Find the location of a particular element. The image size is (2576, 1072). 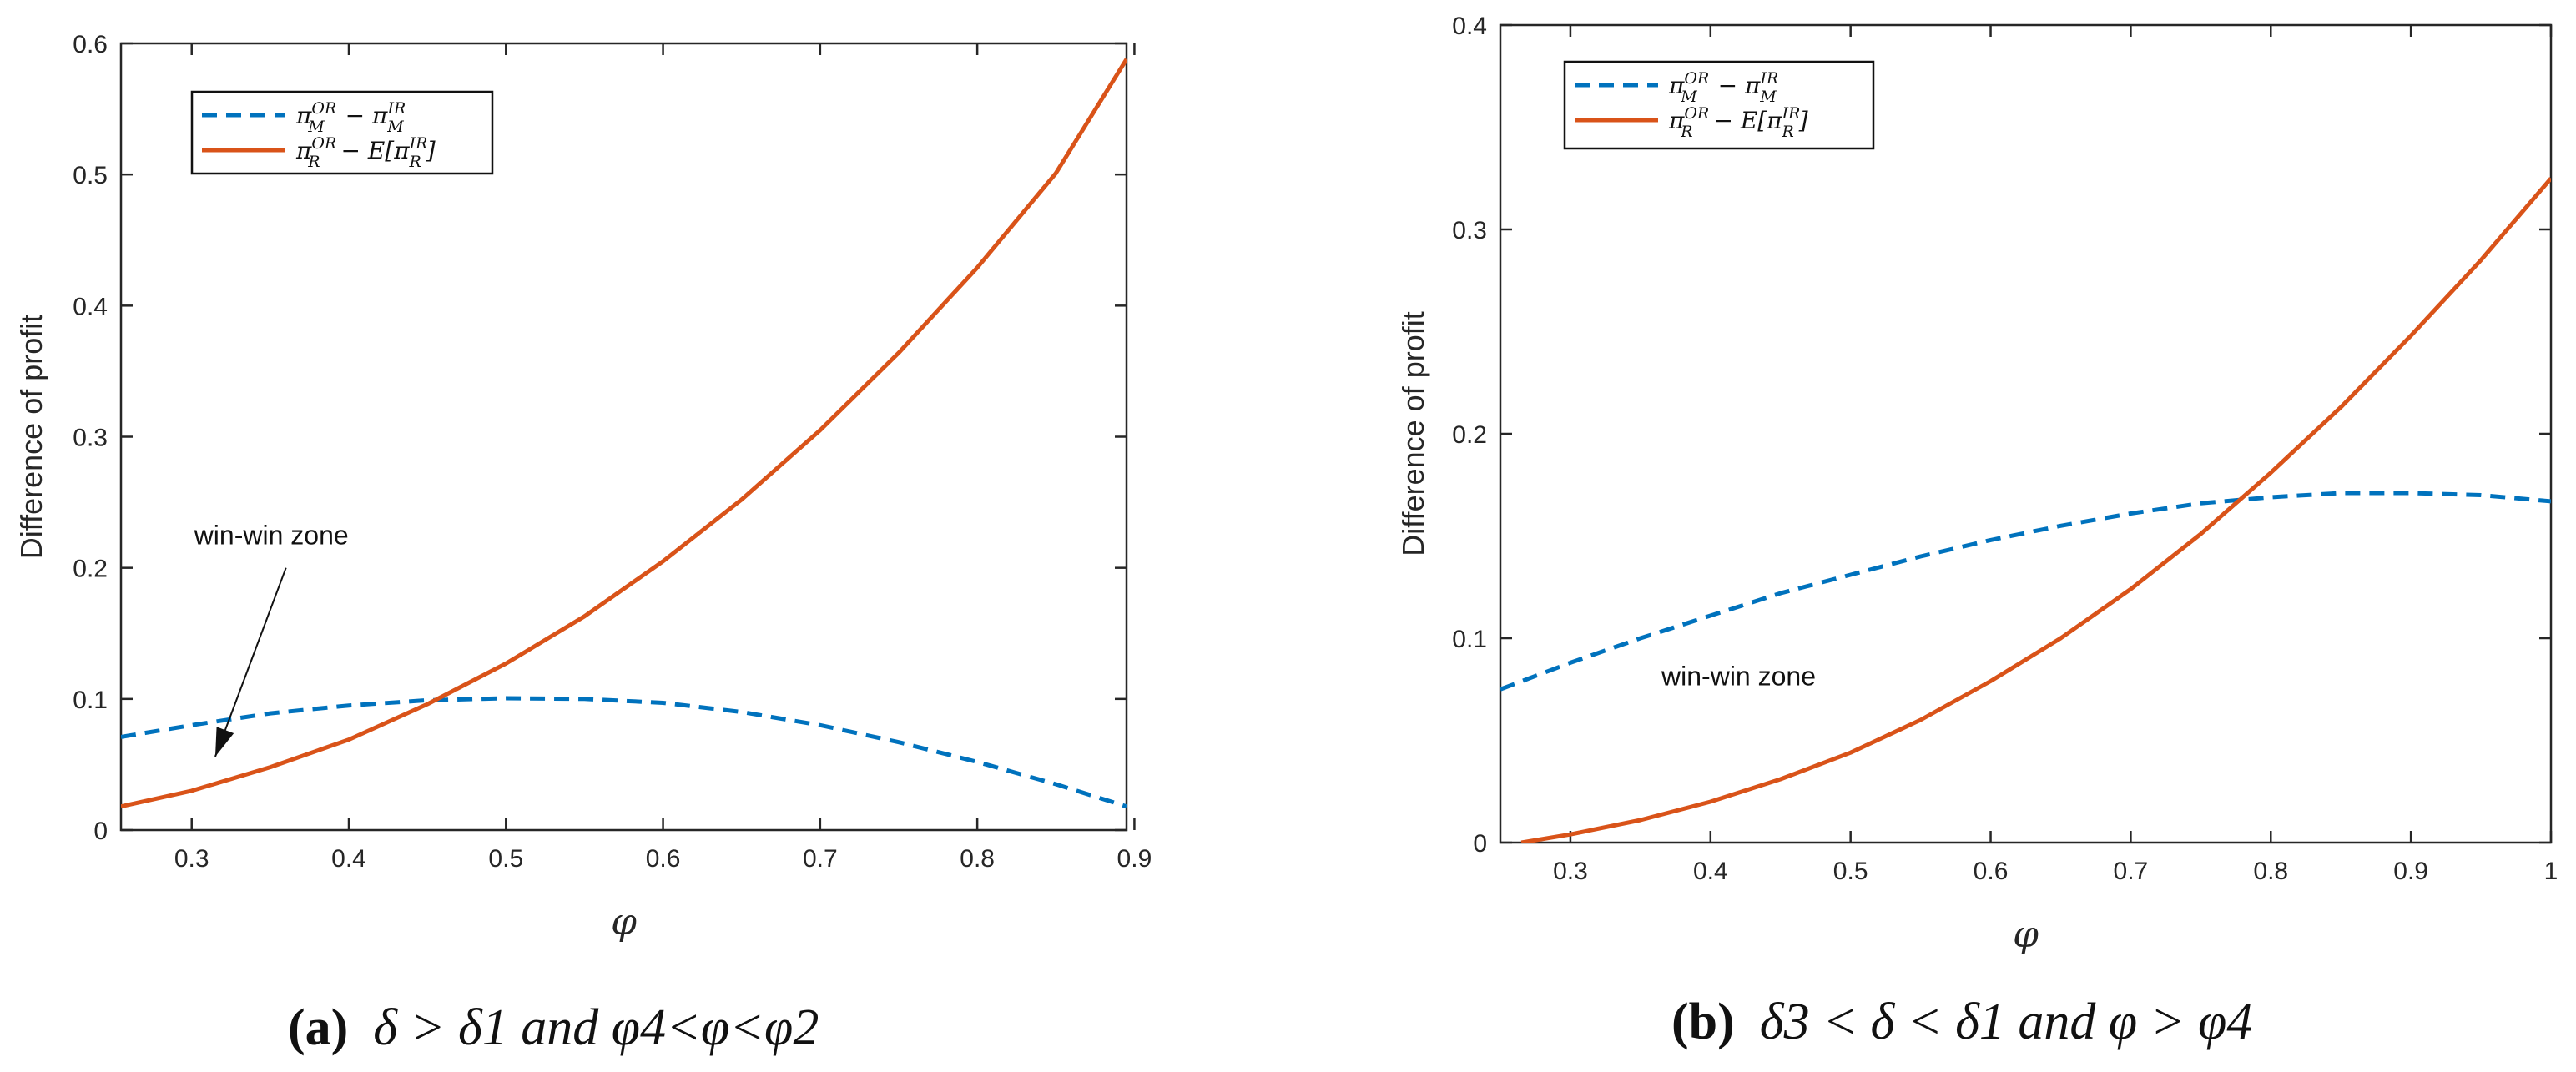

x-tick-label: 1 is located at coordinates (2551, 871).